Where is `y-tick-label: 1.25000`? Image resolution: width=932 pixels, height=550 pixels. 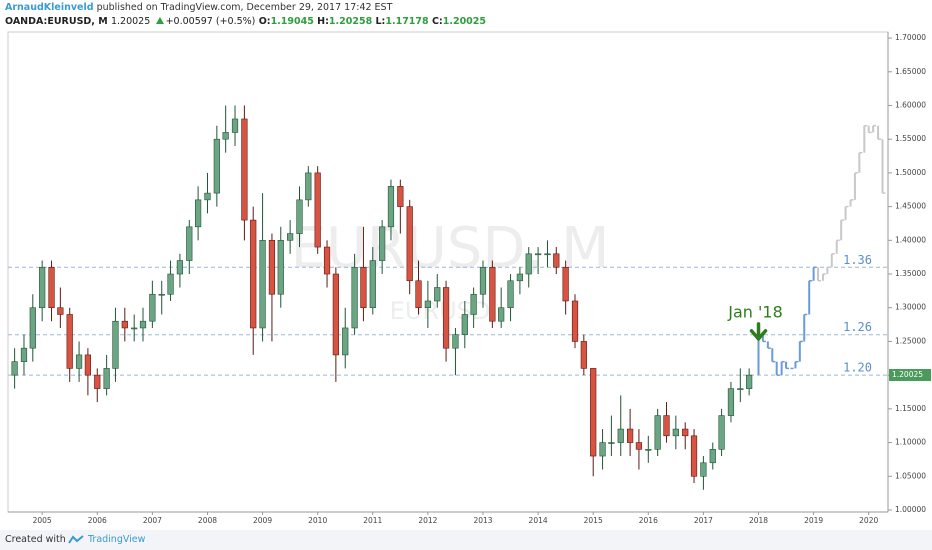 y-tick-label: 1.25000 is located at coordinates (910, 340).